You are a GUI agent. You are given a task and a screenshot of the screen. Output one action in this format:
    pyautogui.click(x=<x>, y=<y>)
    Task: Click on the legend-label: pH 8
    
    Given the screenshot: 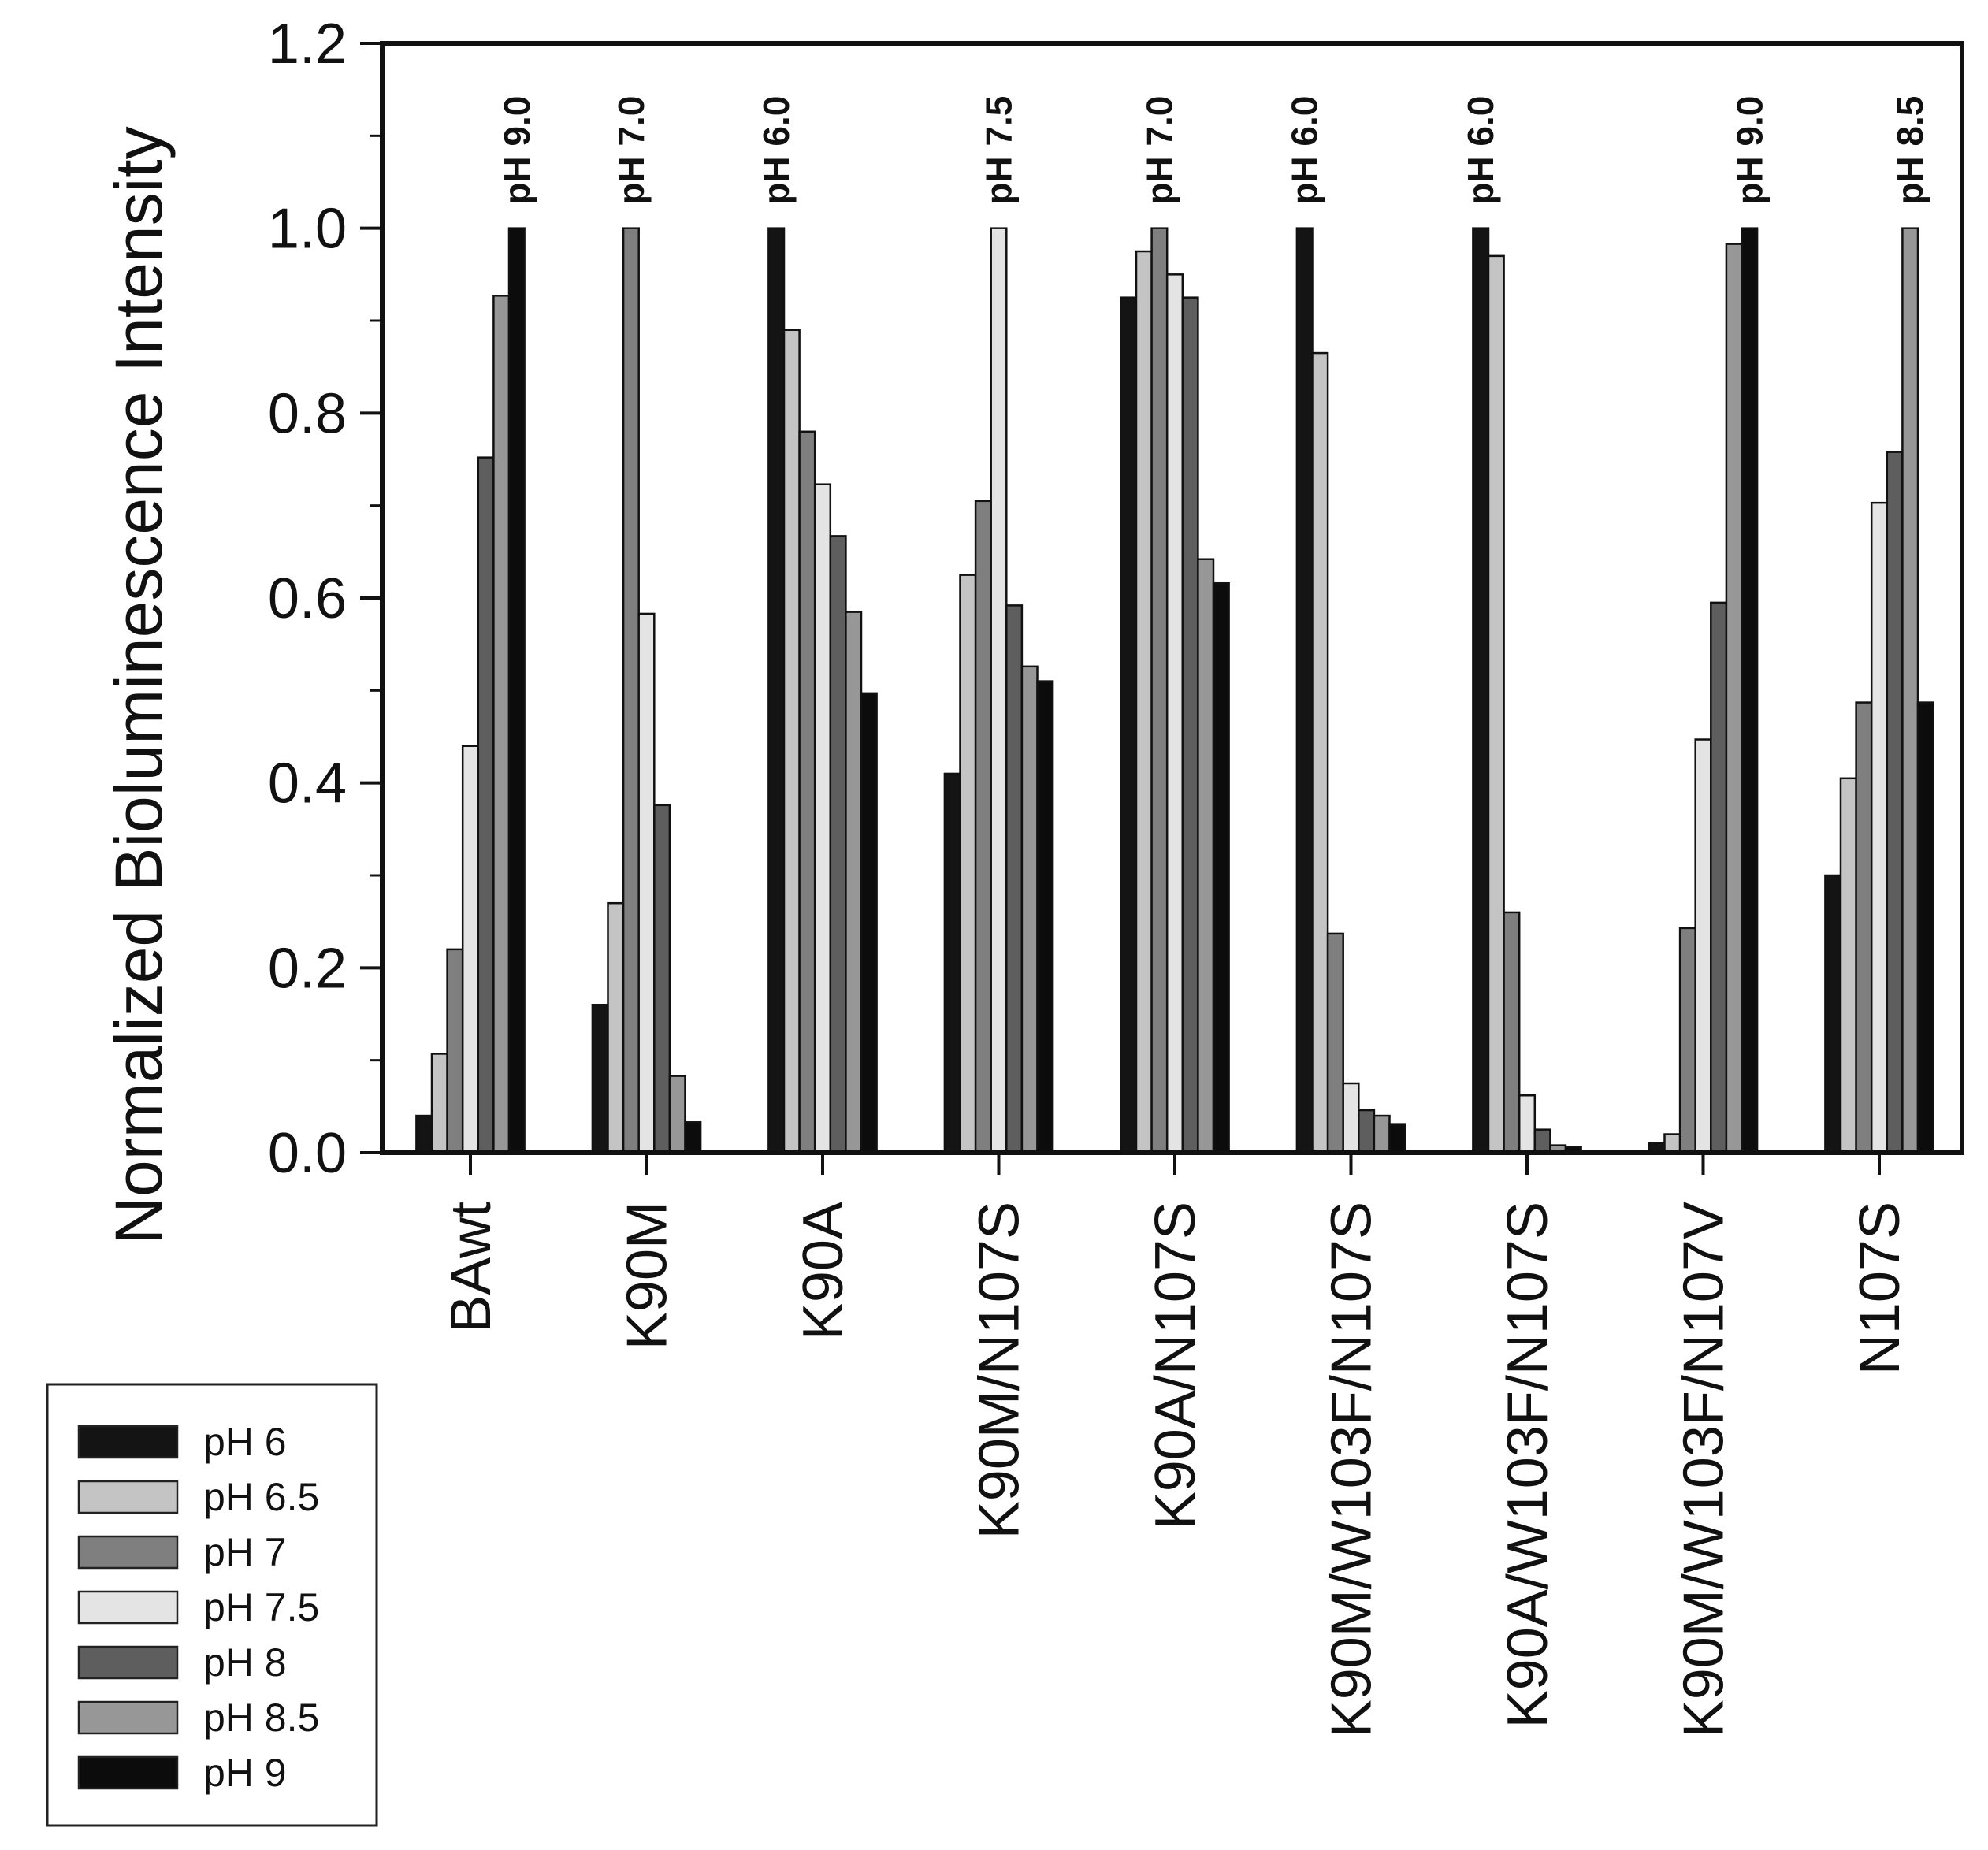 What is the action you would take?
    pyautogui.click(x=245, y=1662)
    